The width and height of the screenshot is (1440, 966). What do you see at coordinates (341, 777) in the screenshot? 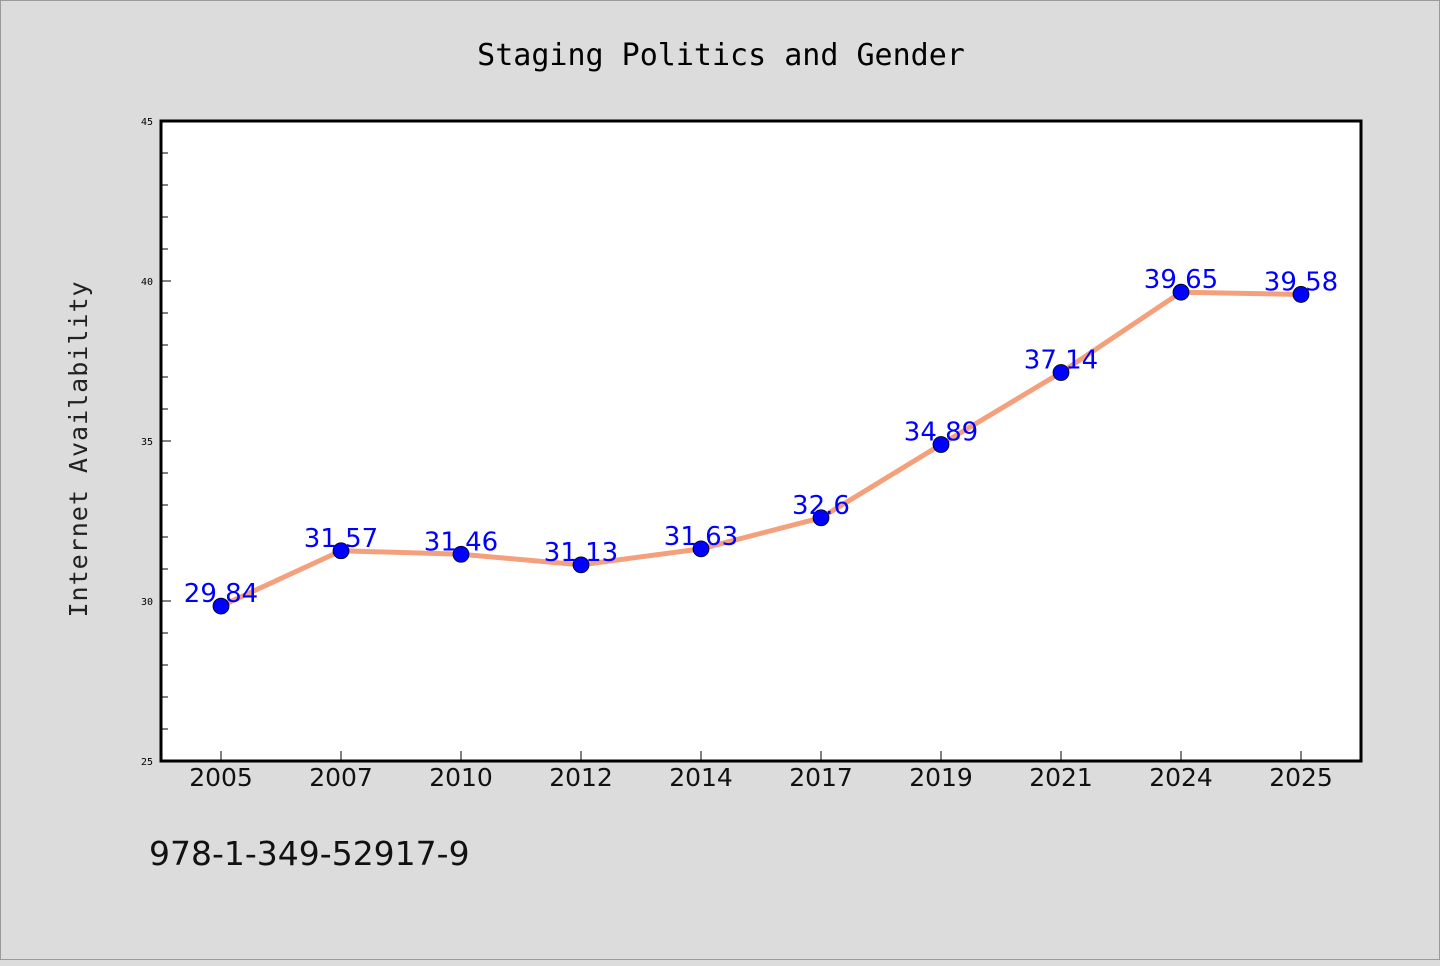
I see `x-tick-label: 2007` at bounding box center [341, 777].